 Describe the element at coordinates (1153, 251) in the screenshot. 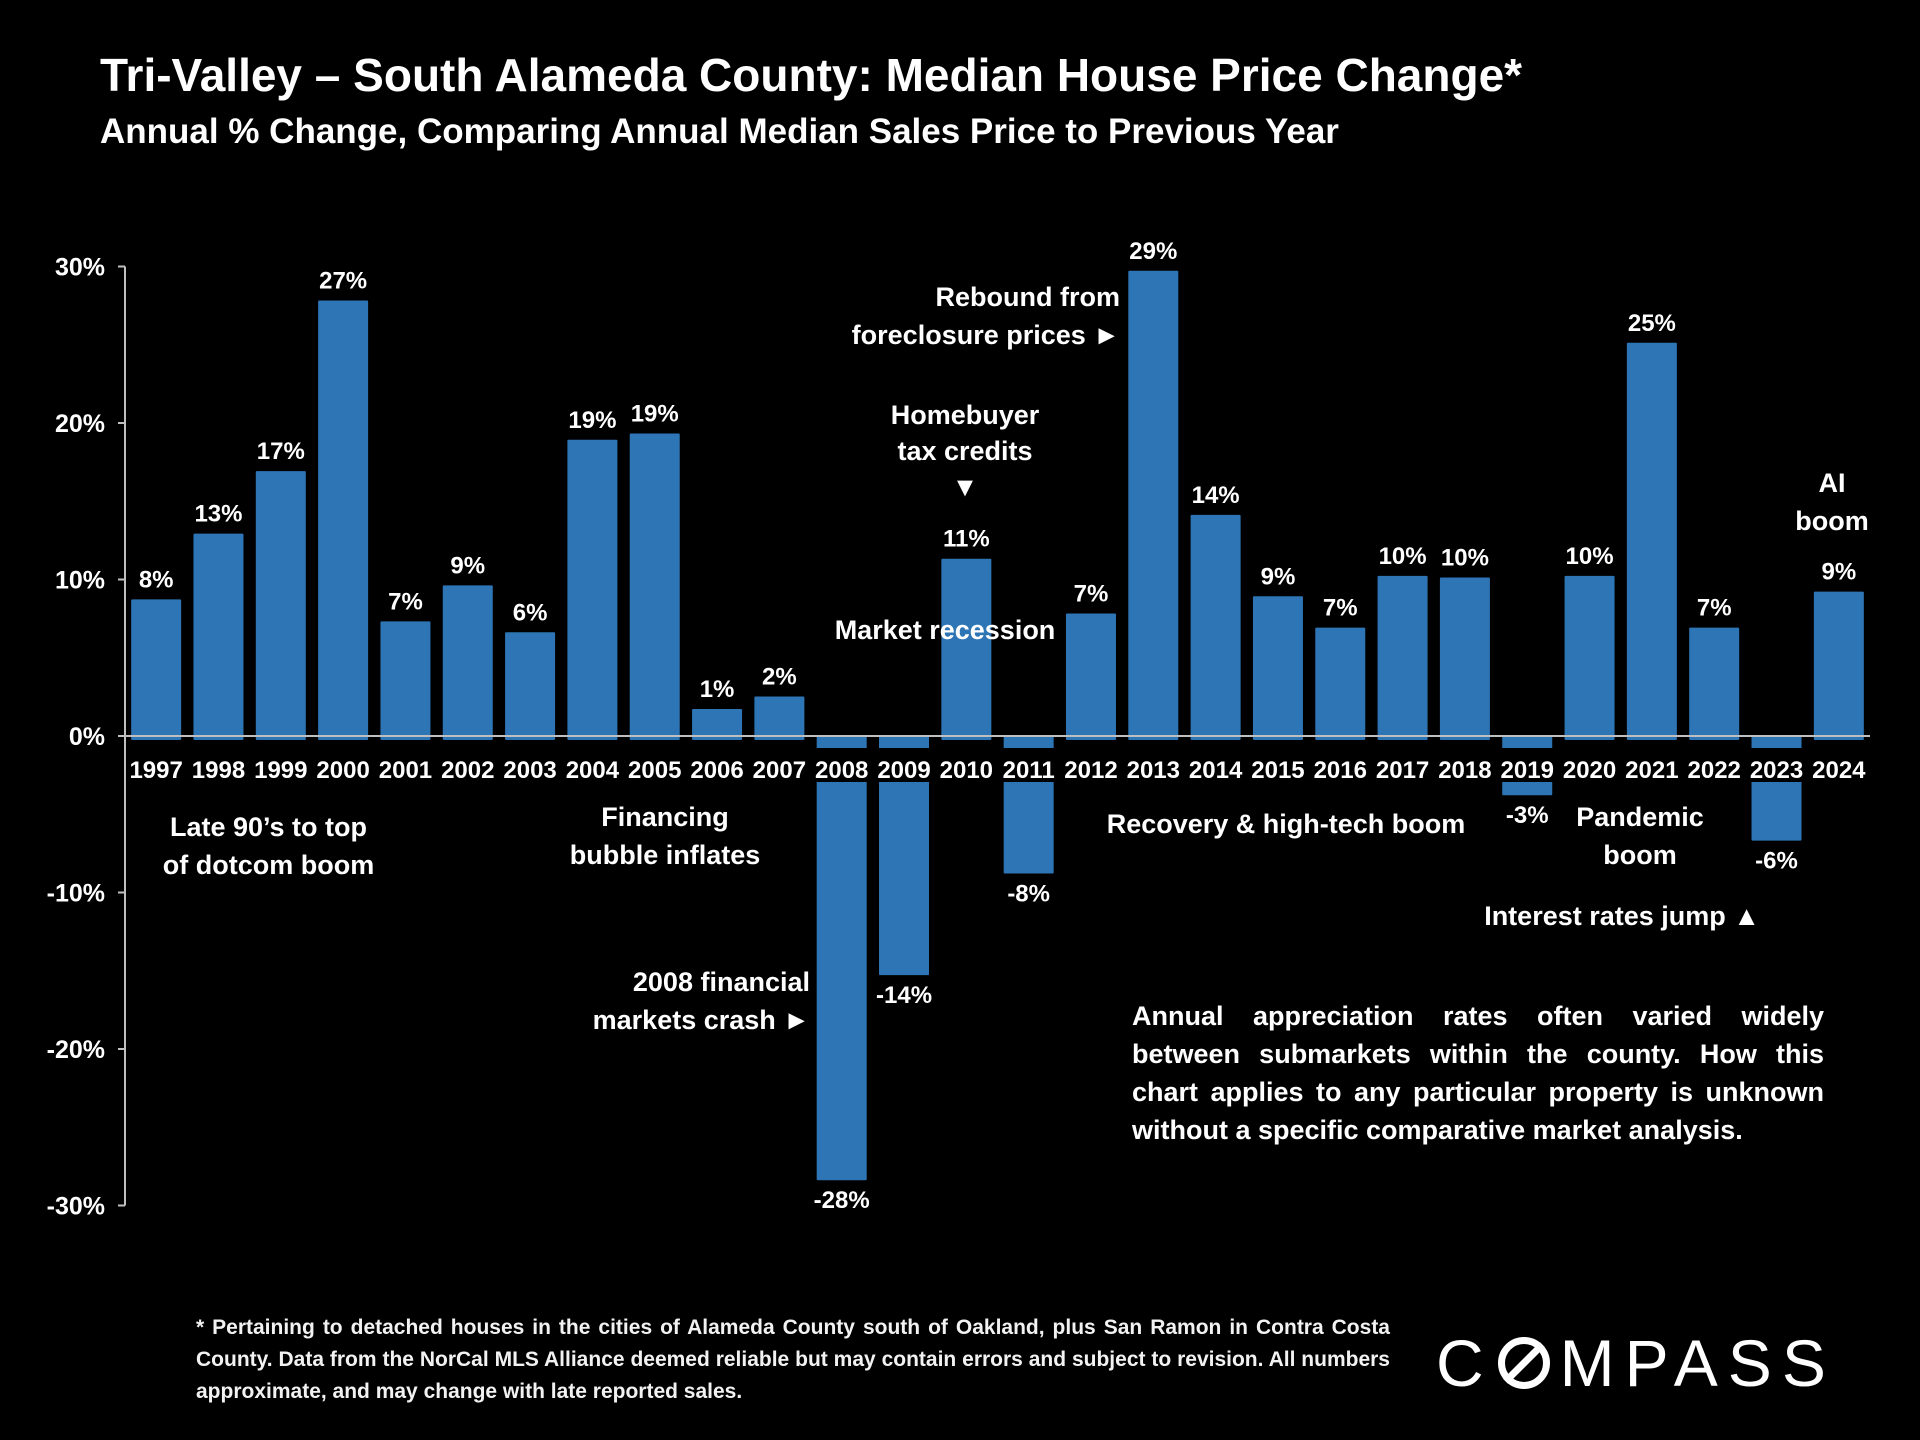

I see `data-label: 29%` at that location.